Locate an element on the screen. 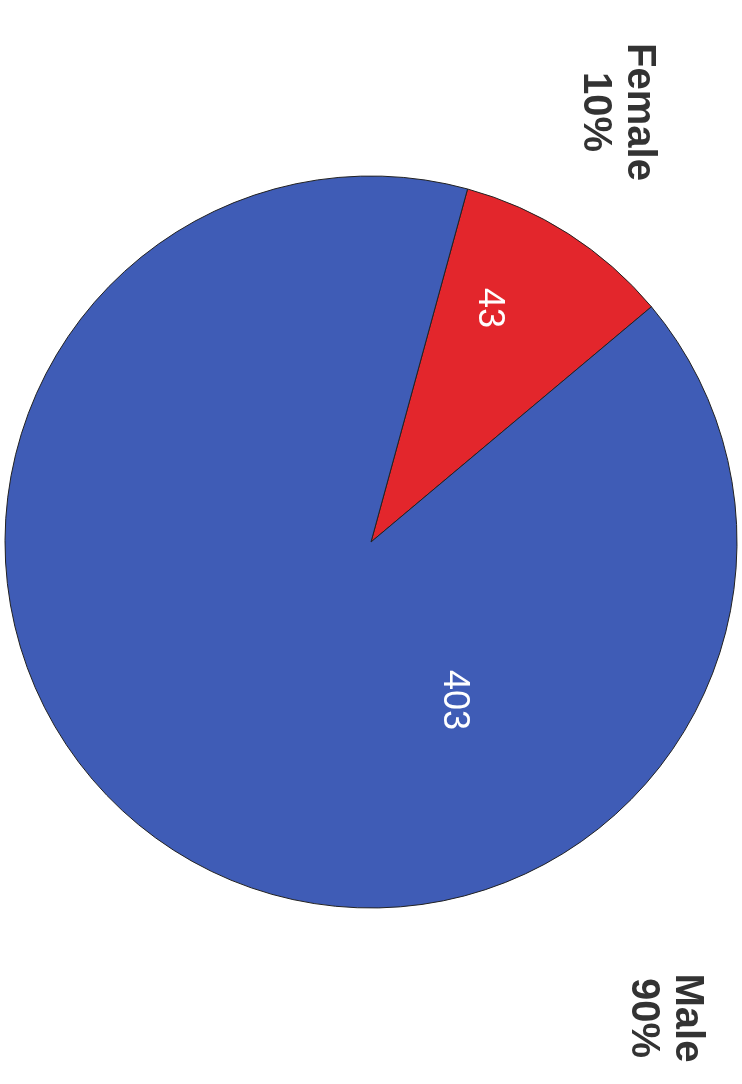  pie-slice is located at coordinates (511, 365).